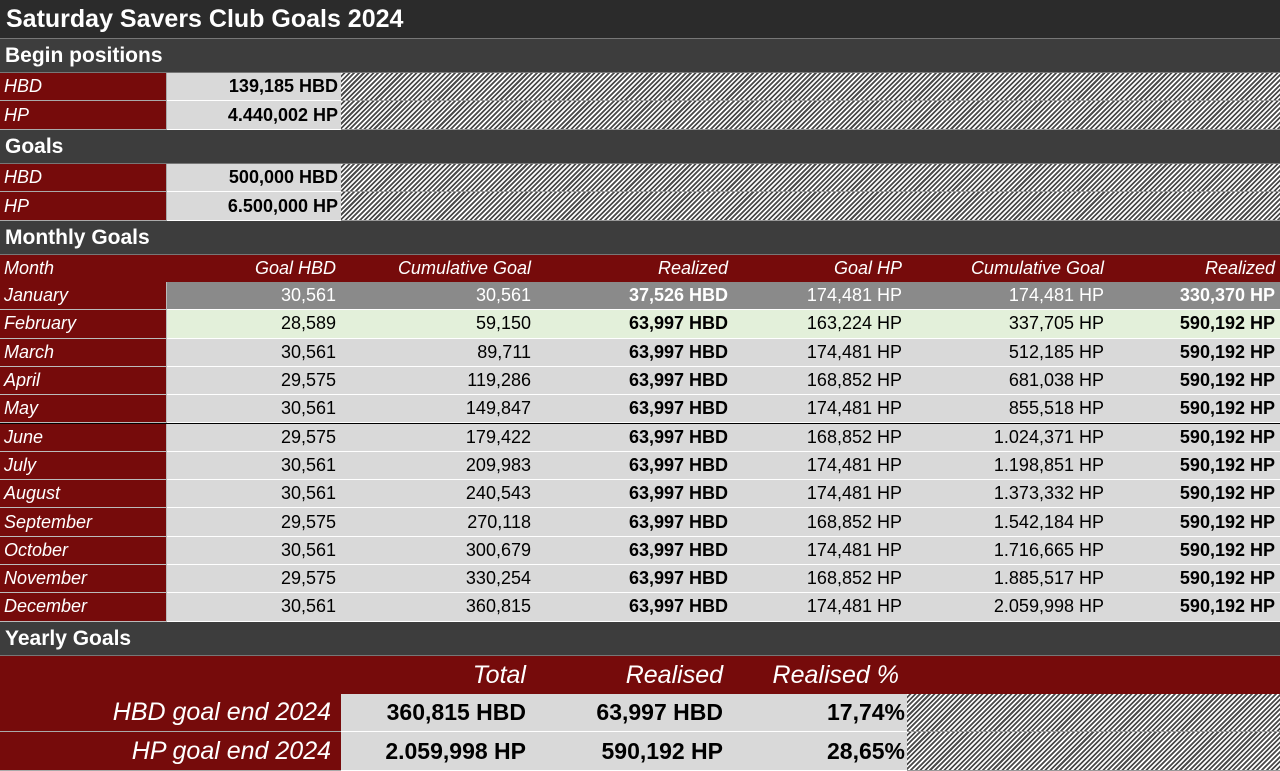  What do you see at coordinates (1008, 579) in the screenshot?
I see `cumulative-hp-cell: 1.885,517 HP` at bounding box center [1008, 579].